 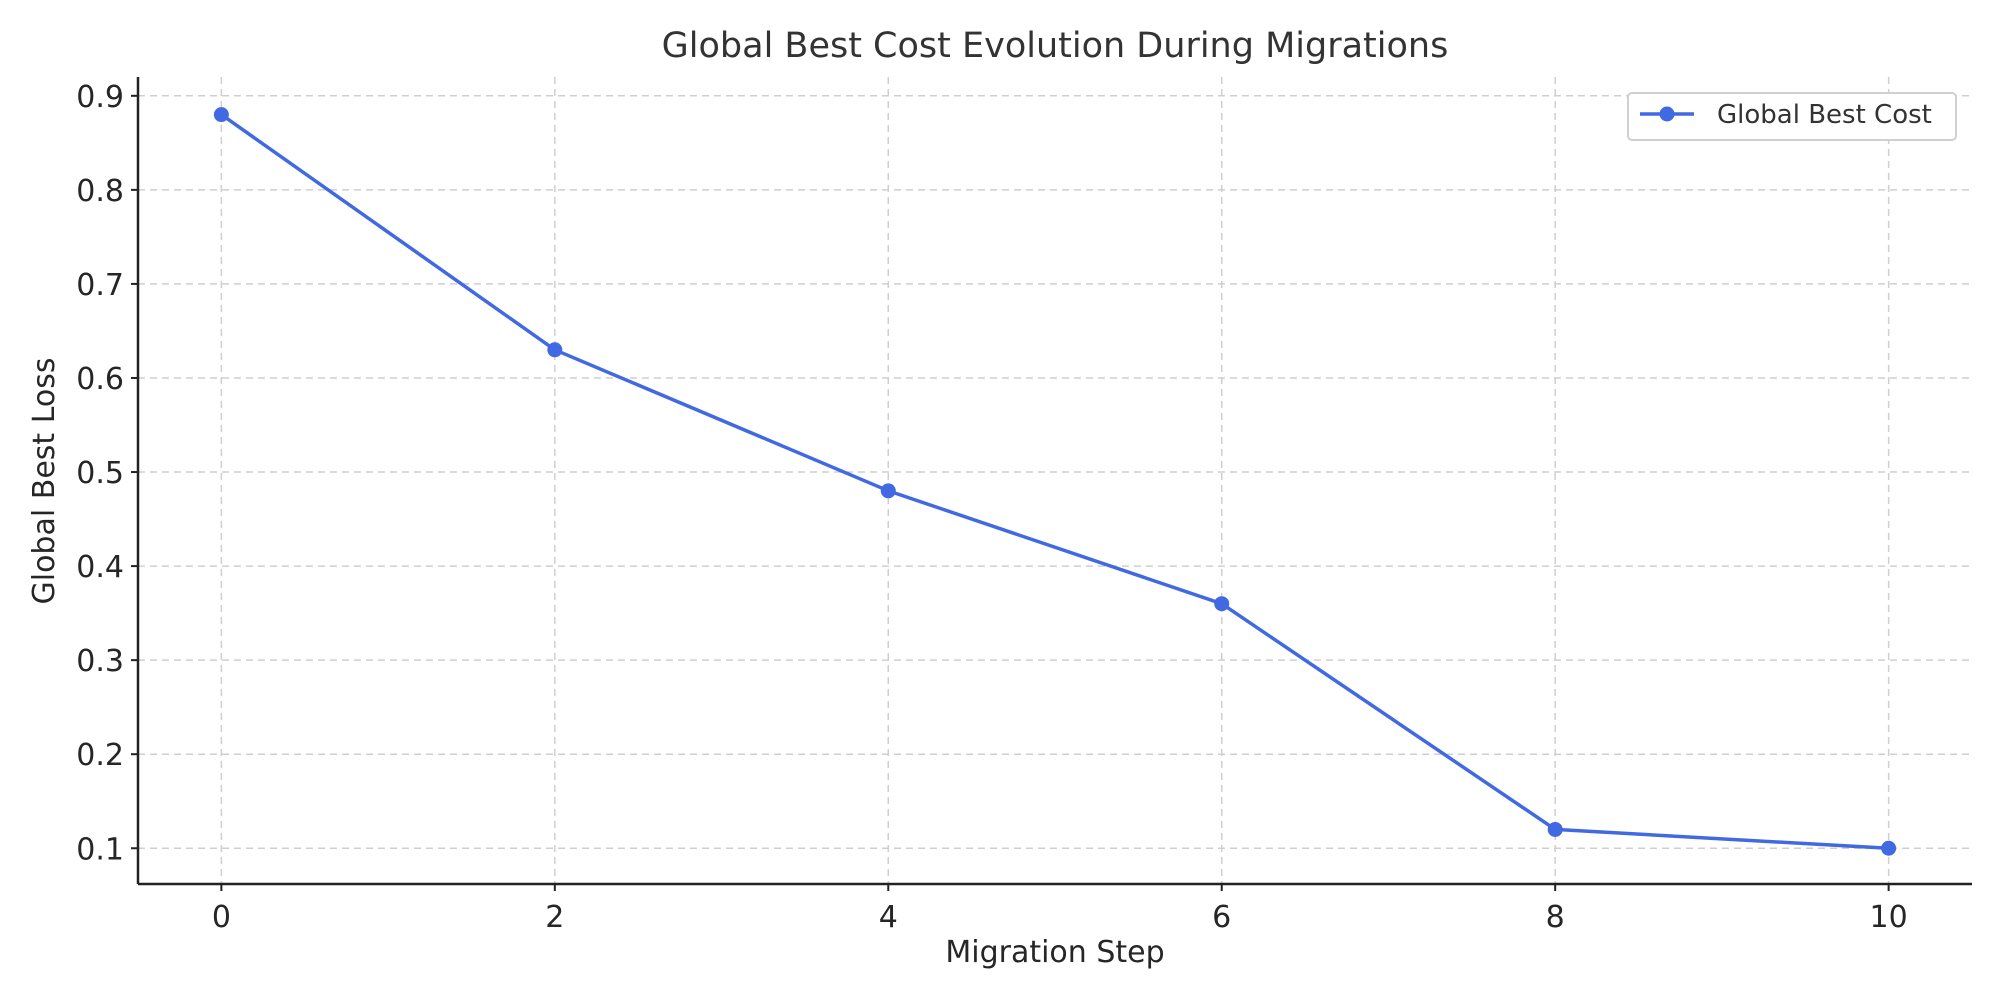 What do you see at coordinates (100, 473) in the screenshot?
I see `y-tick-label: 0.5` at bounding box center [100, 473].